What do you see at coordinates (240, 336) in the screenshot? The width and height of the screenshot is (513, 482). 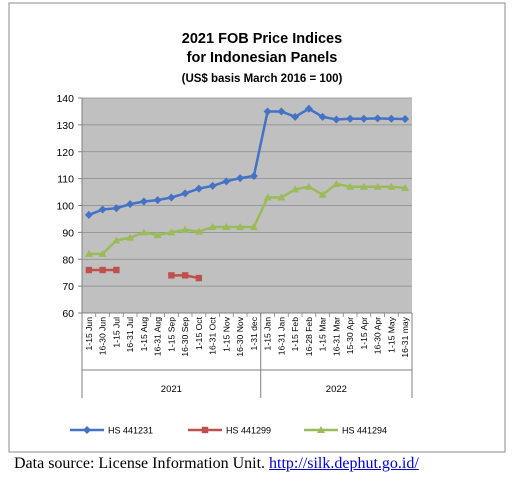 I see `x-tick-label: 16-30 Nov` at bounding box center [240, 336].